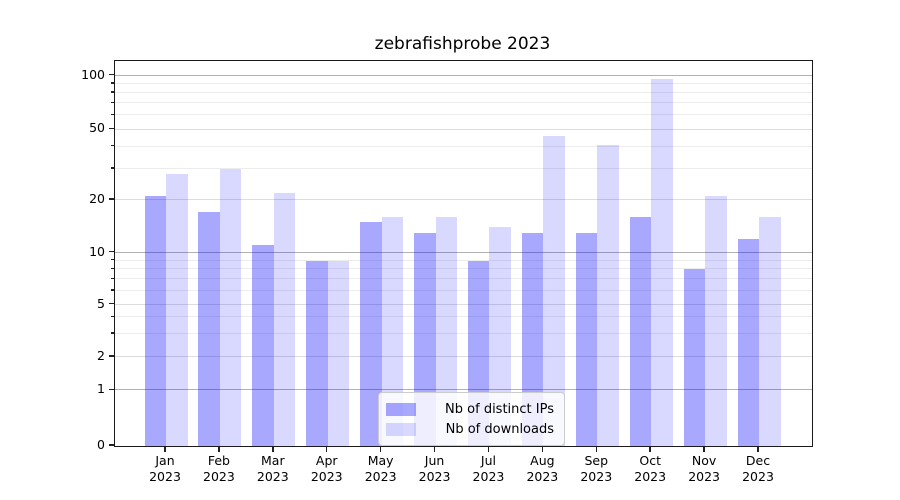 The height and width of the screenshot is (500, 900). What do you see at coordinates (462, 44) in the screenshot?
I see `chart-title: zebrafishprobe 2023` at bounding box center [462, 44].